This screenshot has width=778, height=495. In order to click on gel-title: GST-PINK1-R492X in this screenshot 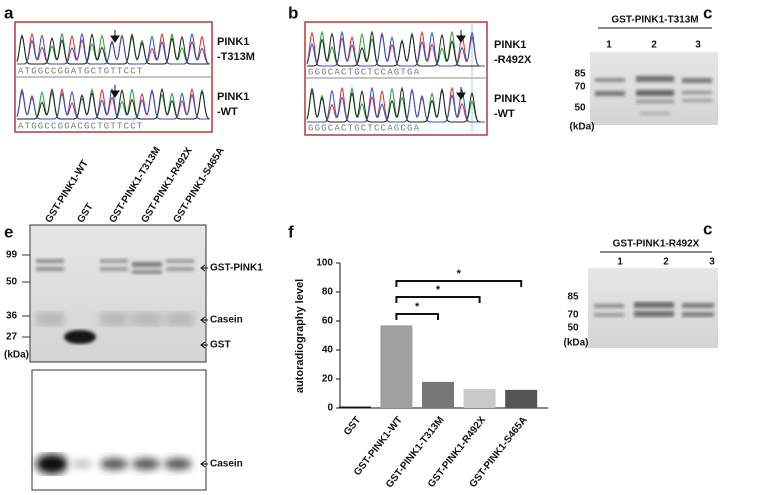, I will do `click(656, 244)`.